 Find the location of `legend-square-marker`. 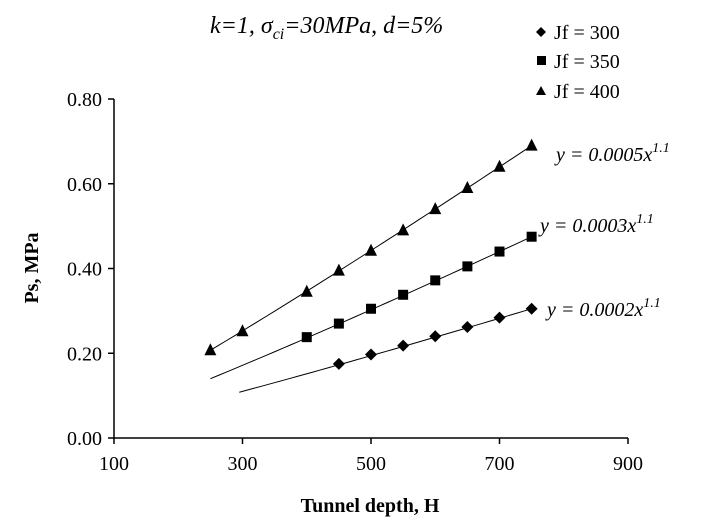

legend-square-marker is located at coordinates (541, 60).